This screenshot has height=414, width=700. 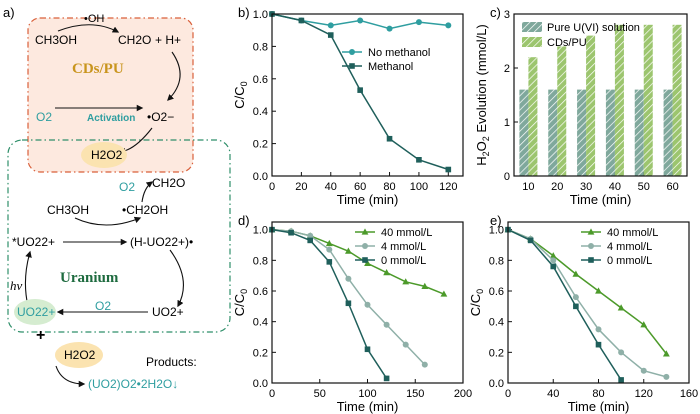 What do you see at coordinates (406, 233) in the screenshot?
I see `legend-label: 40 mmol/L` at bounding box center [406, 233].